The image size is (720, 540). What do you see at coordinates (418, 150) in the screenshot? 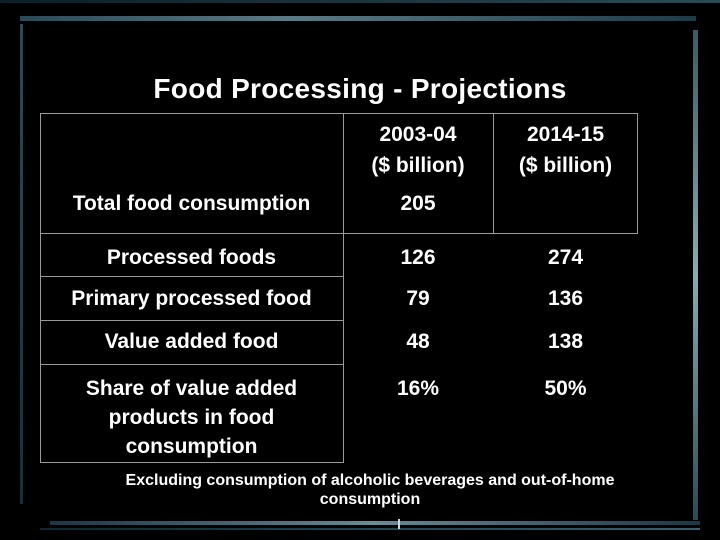
I see `column-header-2003-04: 2003-04 ($ billion)` at bounding box center [418, 150].